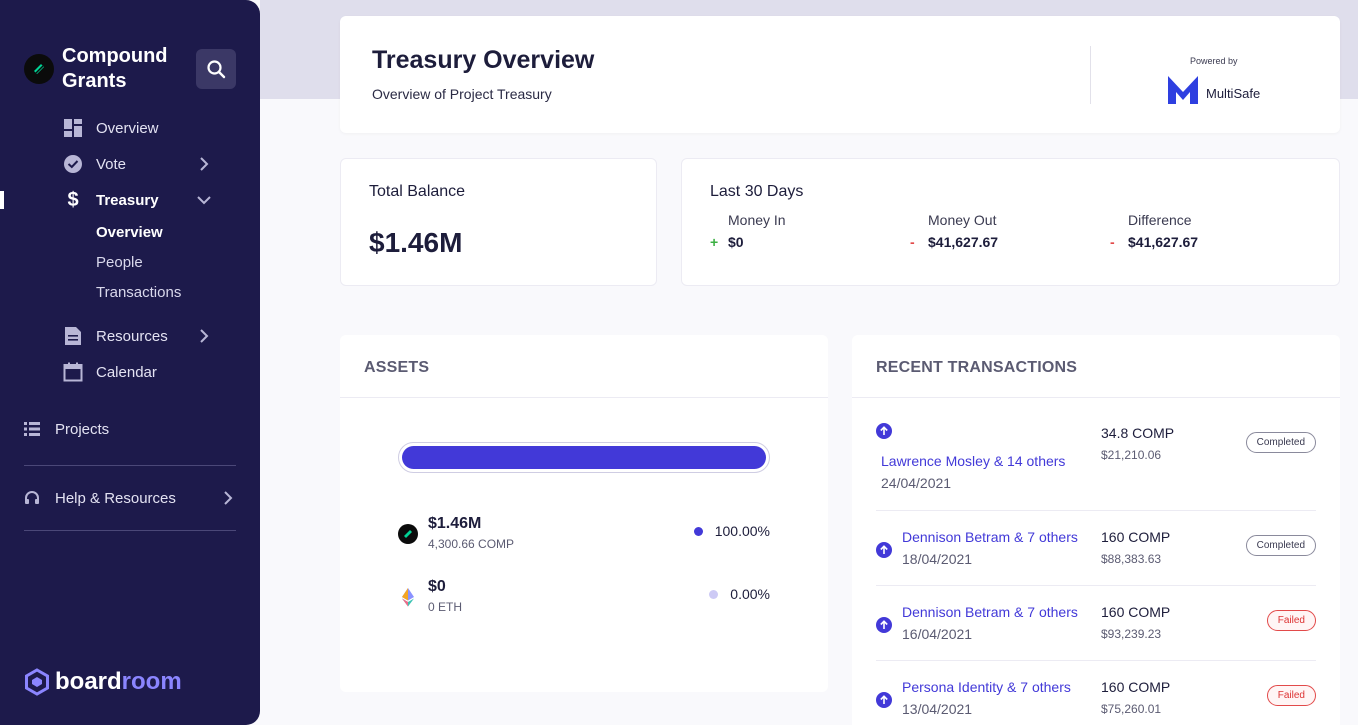  What do you see at coordinates (73, 336) in the screenshot?
I see `document-icon` at bounding box center [73, 336].